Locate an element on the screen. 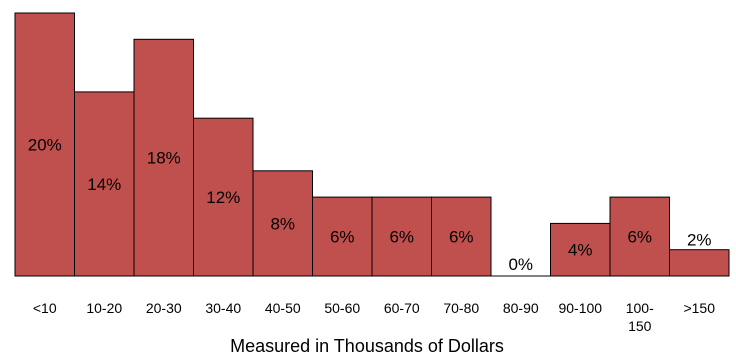  data-label-8: 0% is located at coordinates (520, 264).